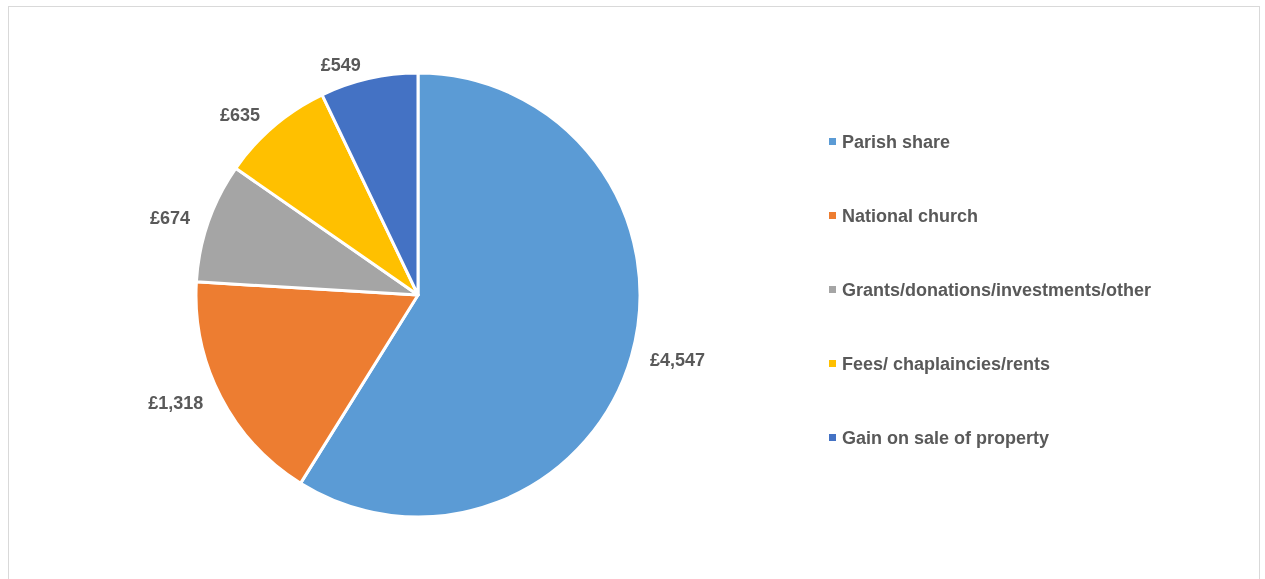 The width and height of the screenshot is (1265, 579). What do you see at coordinates (896, 141) in the screenshot?
I see `legend-label: Parish share` at bounding box center [896, 141].